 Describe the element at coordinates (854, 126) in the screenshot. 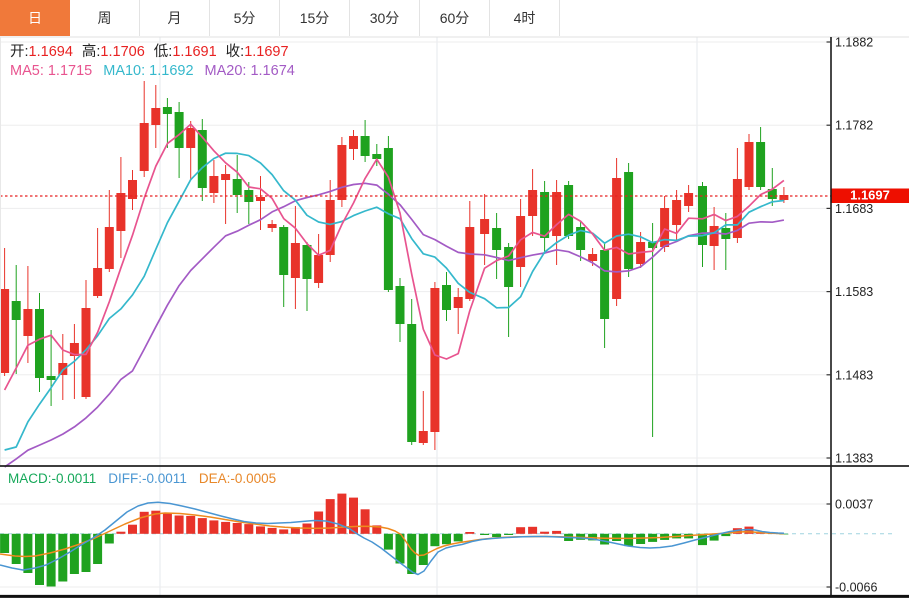

I see `svg-text: 1.1782` at that location.